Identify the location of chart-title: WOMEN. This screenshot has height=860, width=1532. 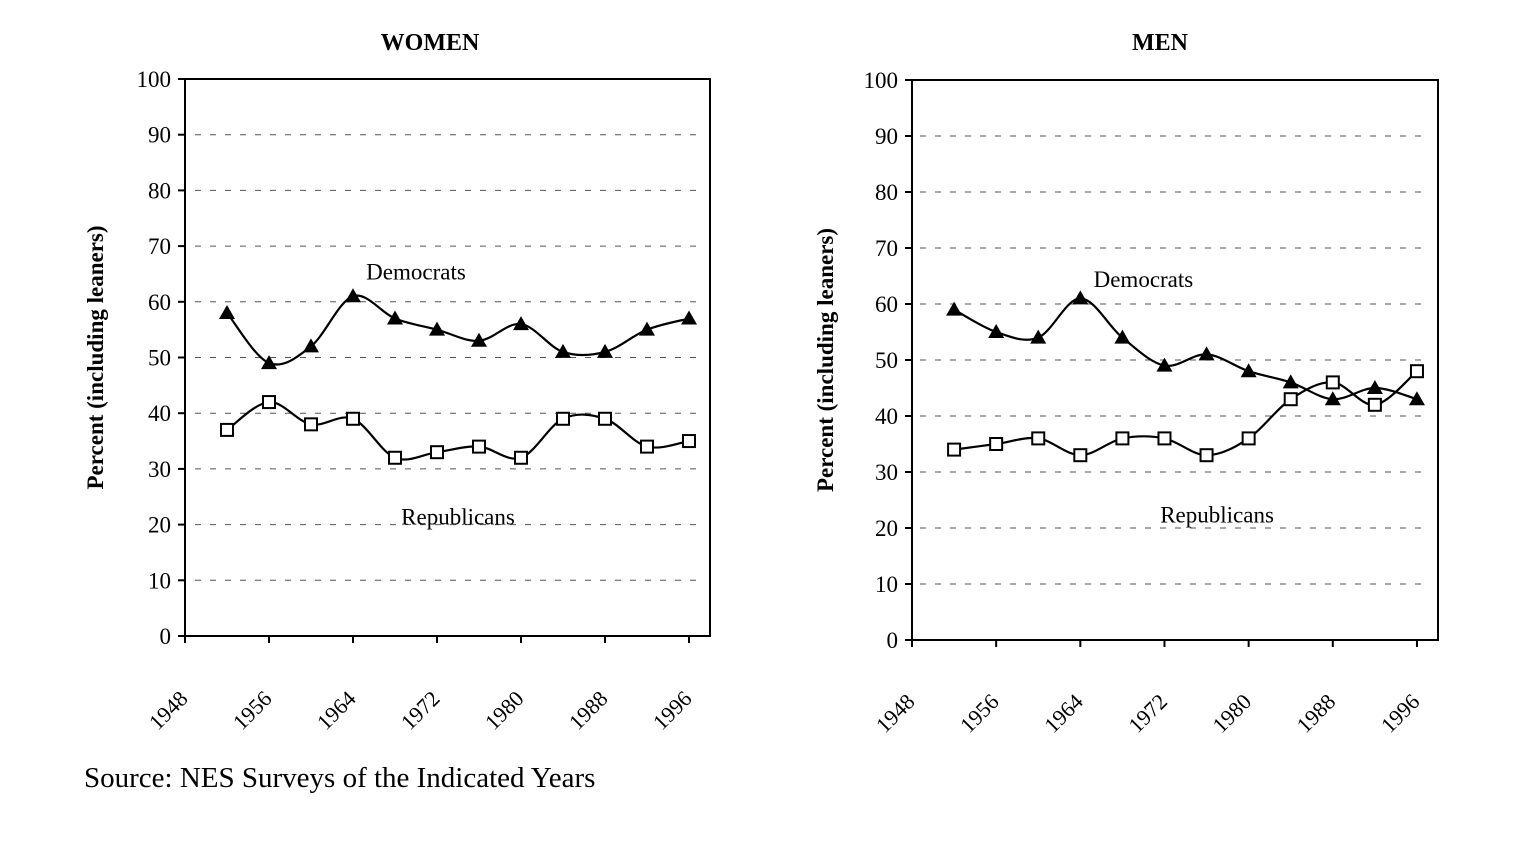
(430, 43).